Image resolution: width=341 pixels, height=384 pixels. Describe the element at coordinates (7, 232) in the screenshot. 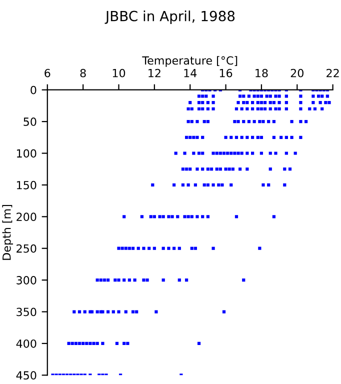

I see `y-axis-title: Depth [m]` at that location.